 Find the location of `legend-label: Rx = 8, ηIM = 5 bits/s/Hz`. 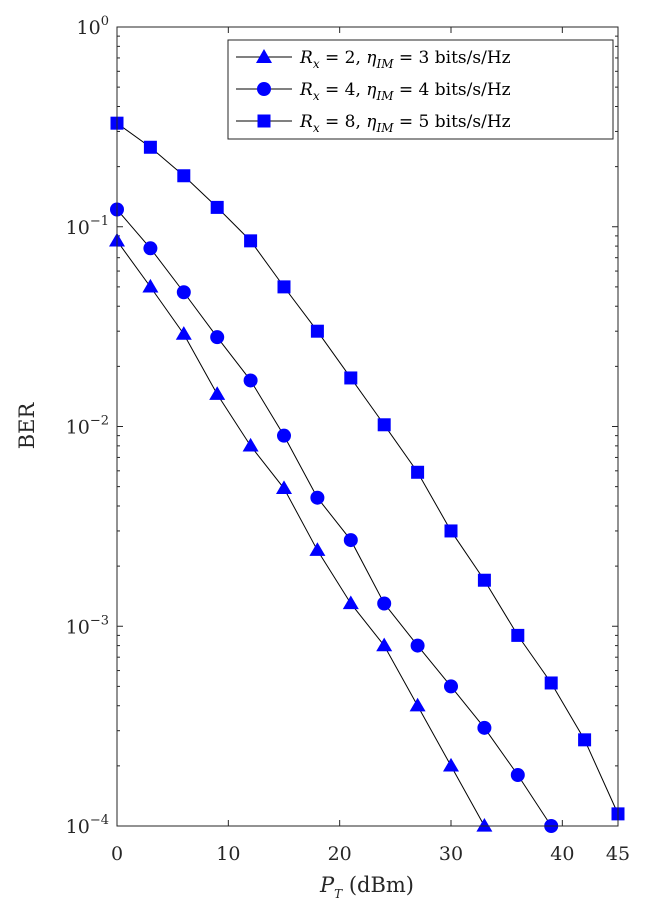

legend-label: Rx = 8, ηIM = 5 bits/s/Hz is located at coordinates (405, 123).